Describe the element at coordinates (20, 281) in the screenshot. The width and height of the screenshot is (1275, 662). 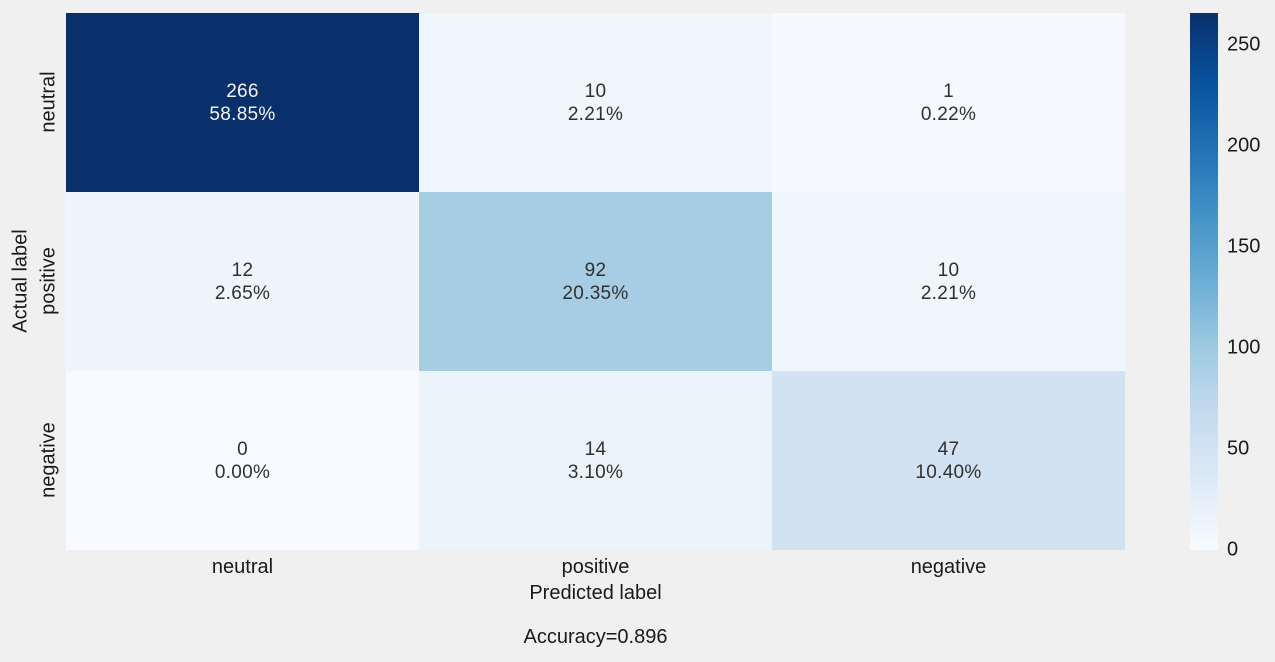
I see `y-axis-title: Actual label` at that location.